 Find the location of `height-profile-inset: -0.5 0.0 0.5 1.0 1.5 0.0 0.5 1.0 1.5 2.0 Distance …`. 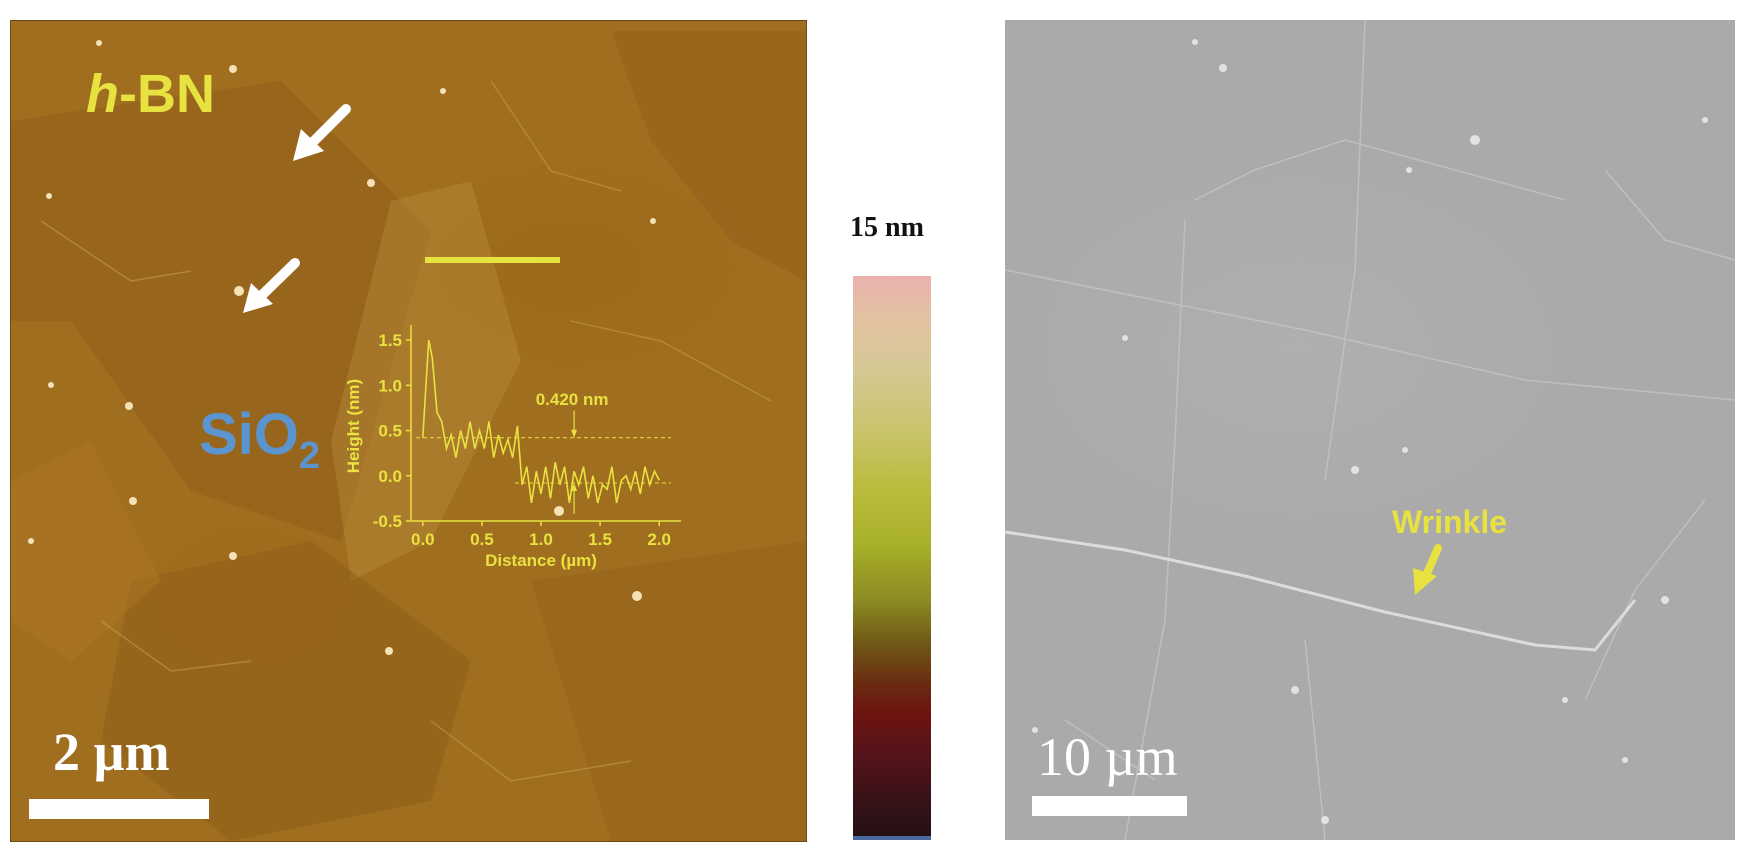

height-profile-inset: -0.5 0.0 0.5 1.0 1.5 0.0 0.5 1.0 1.5 2.0 Distance … is located at coordinates (512, 447).